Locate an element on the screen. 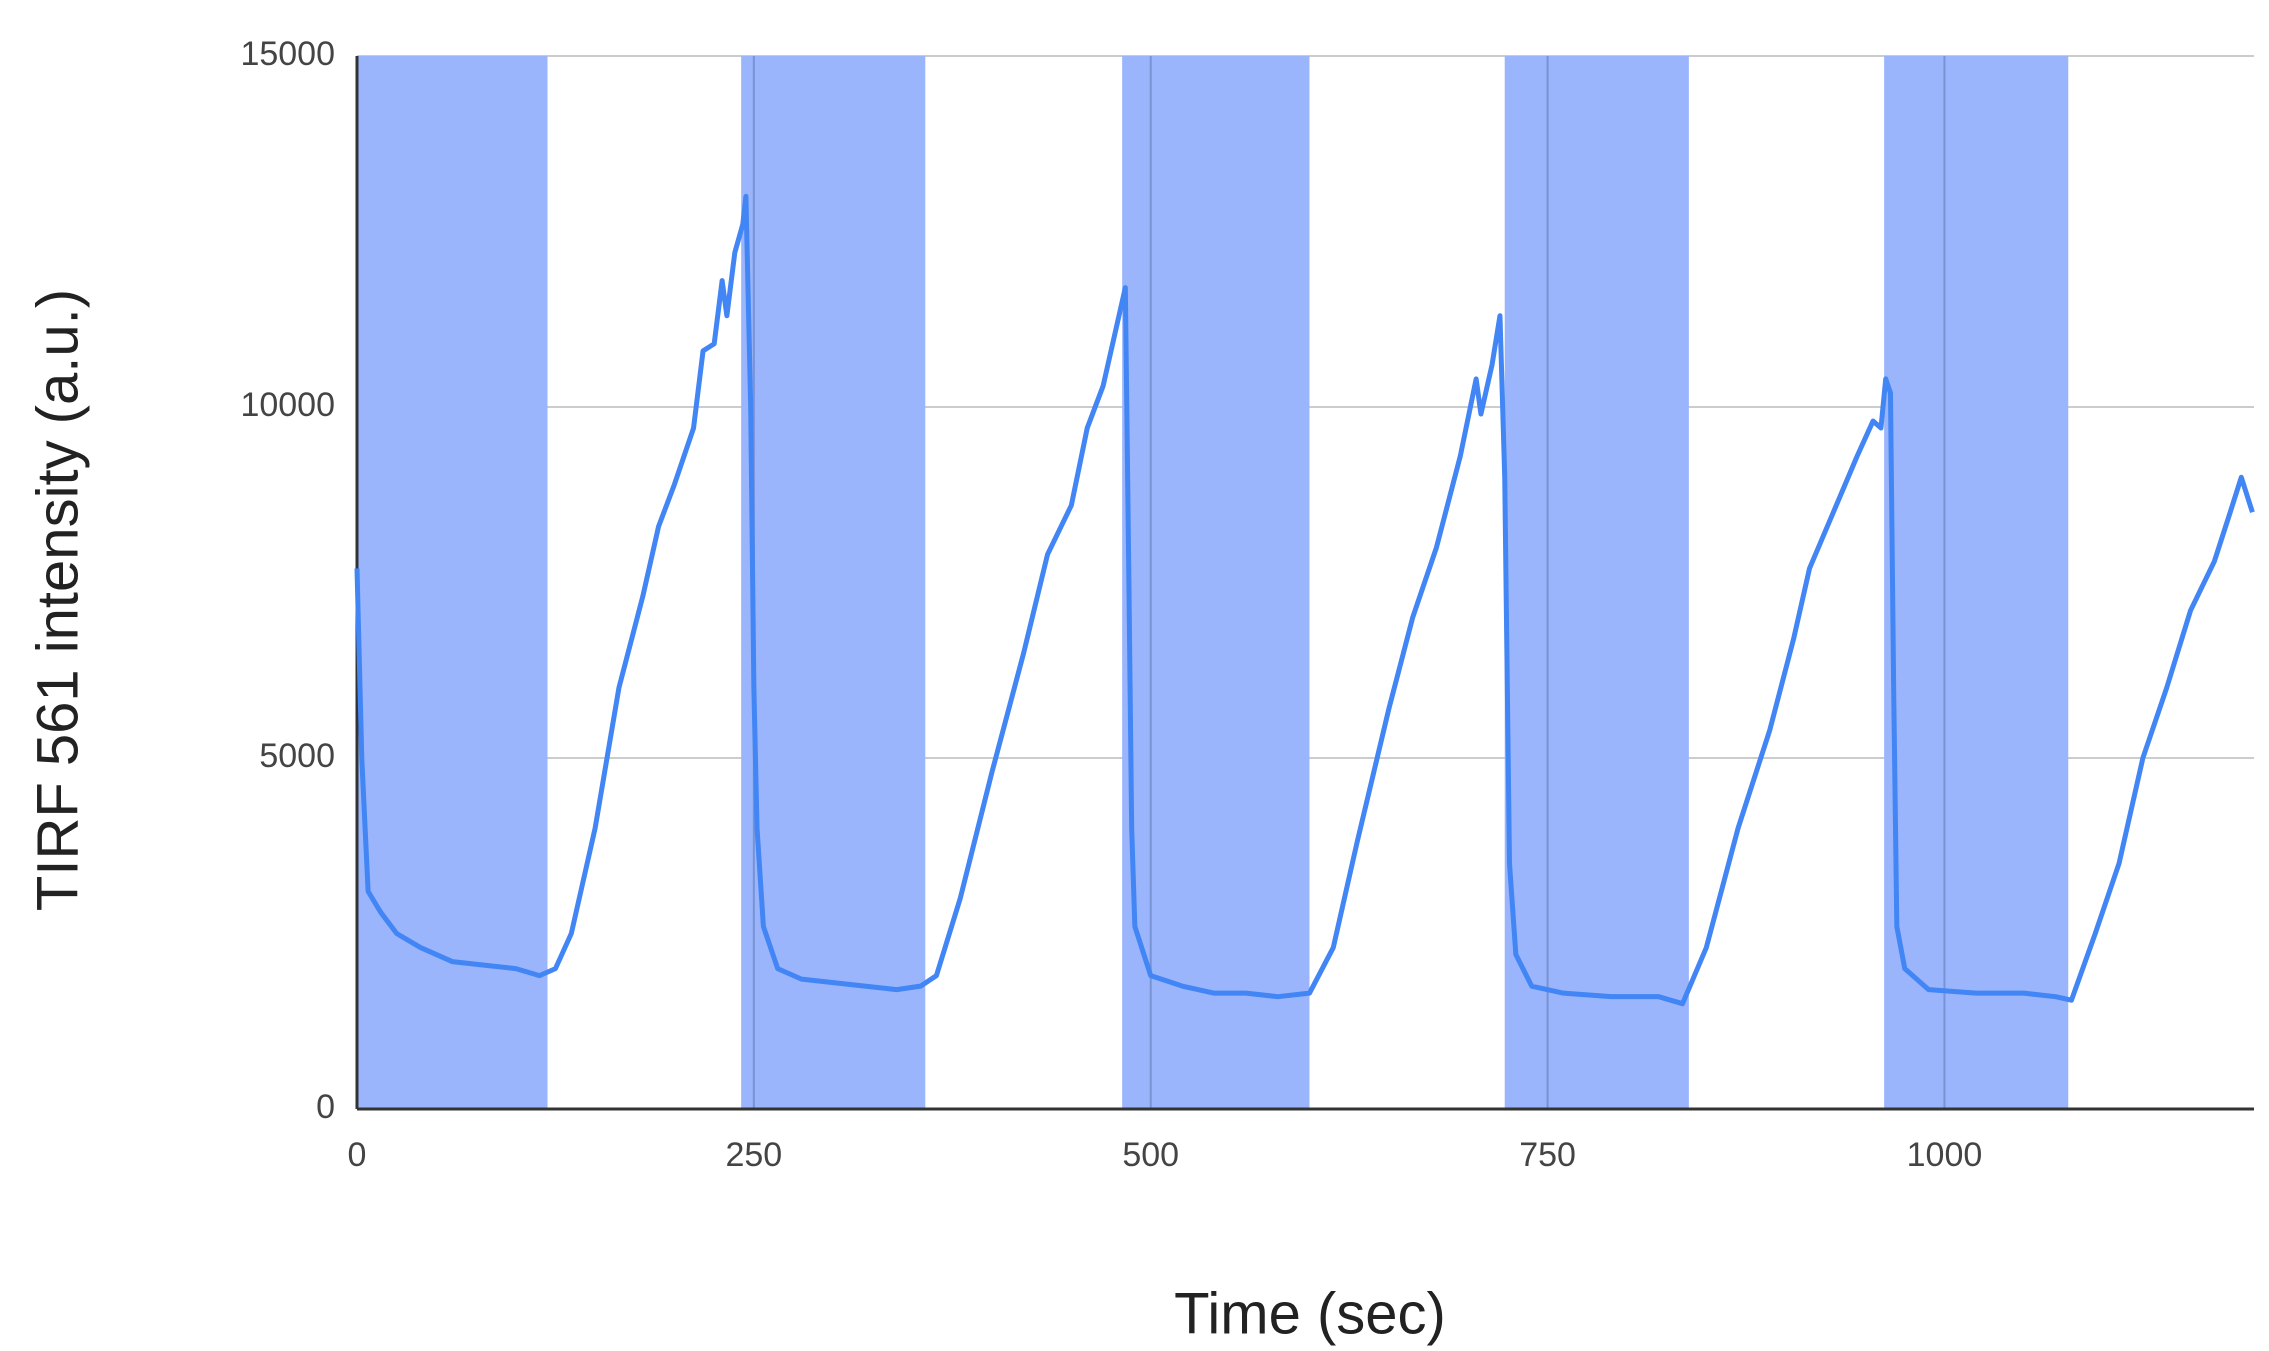 The image size is (2269, 1351). x-tick-label: 0 is located at coordinates (357, 1155).